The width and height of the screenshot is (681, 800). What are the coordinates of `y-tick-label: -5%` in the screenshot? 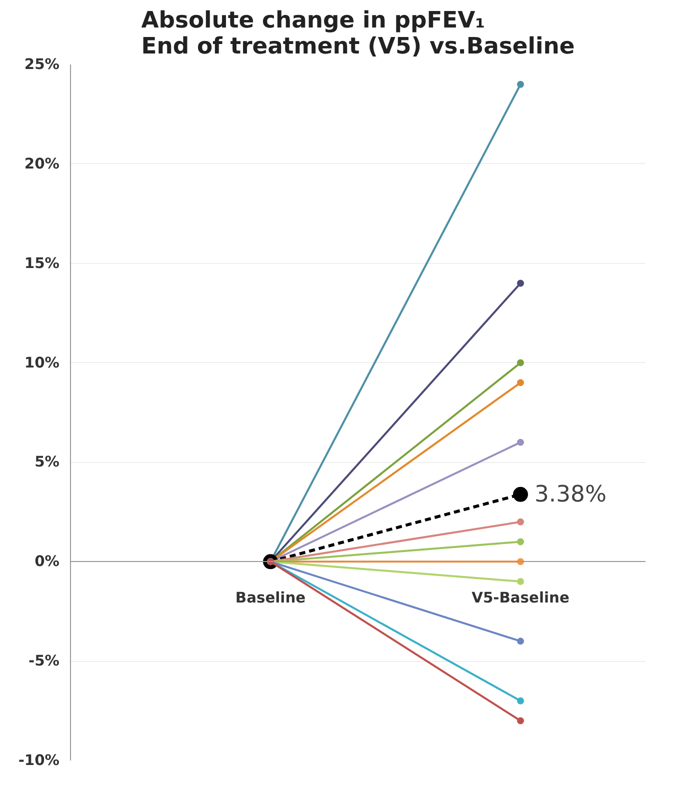 It's located at (44, 661).